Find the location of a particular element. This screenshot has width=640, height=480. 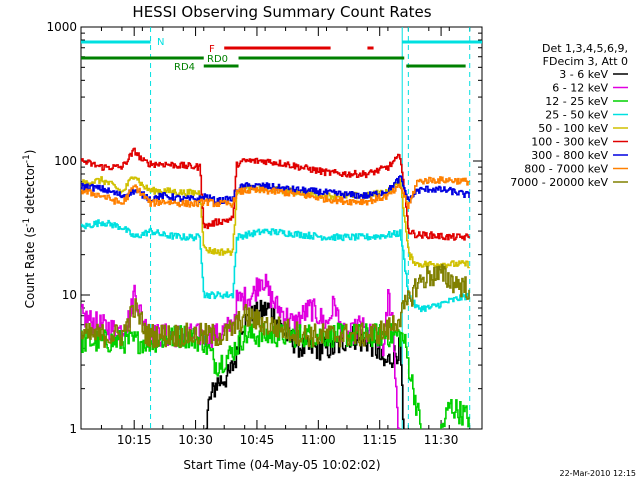

y-tick-label: 10 is located at coordinates (69, 295).